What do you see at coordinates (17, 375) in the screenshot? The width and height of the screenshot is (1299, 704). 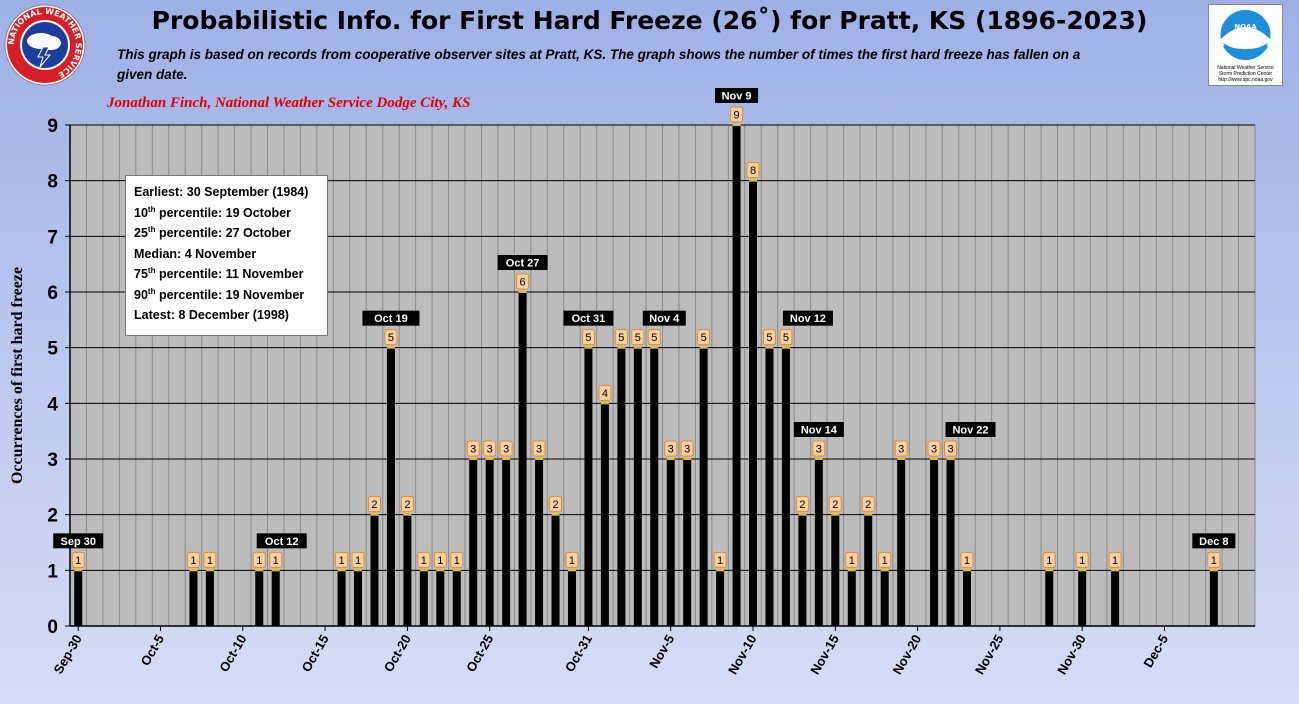 I see `y-axis-label: Occurrences of first hard freeze` at bounding box center [17, 375].